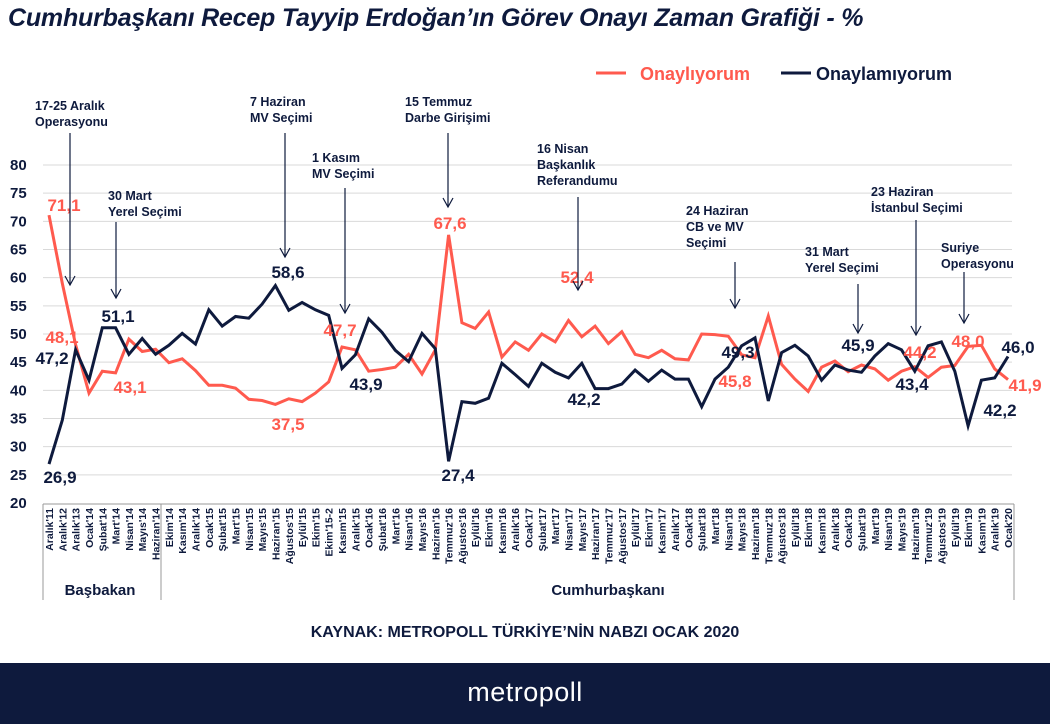 This screenshot has height=724, width=1050. Describe the element at coordinates (339, 330) in the screenshot. I see `data-label: 47,7` at that location.